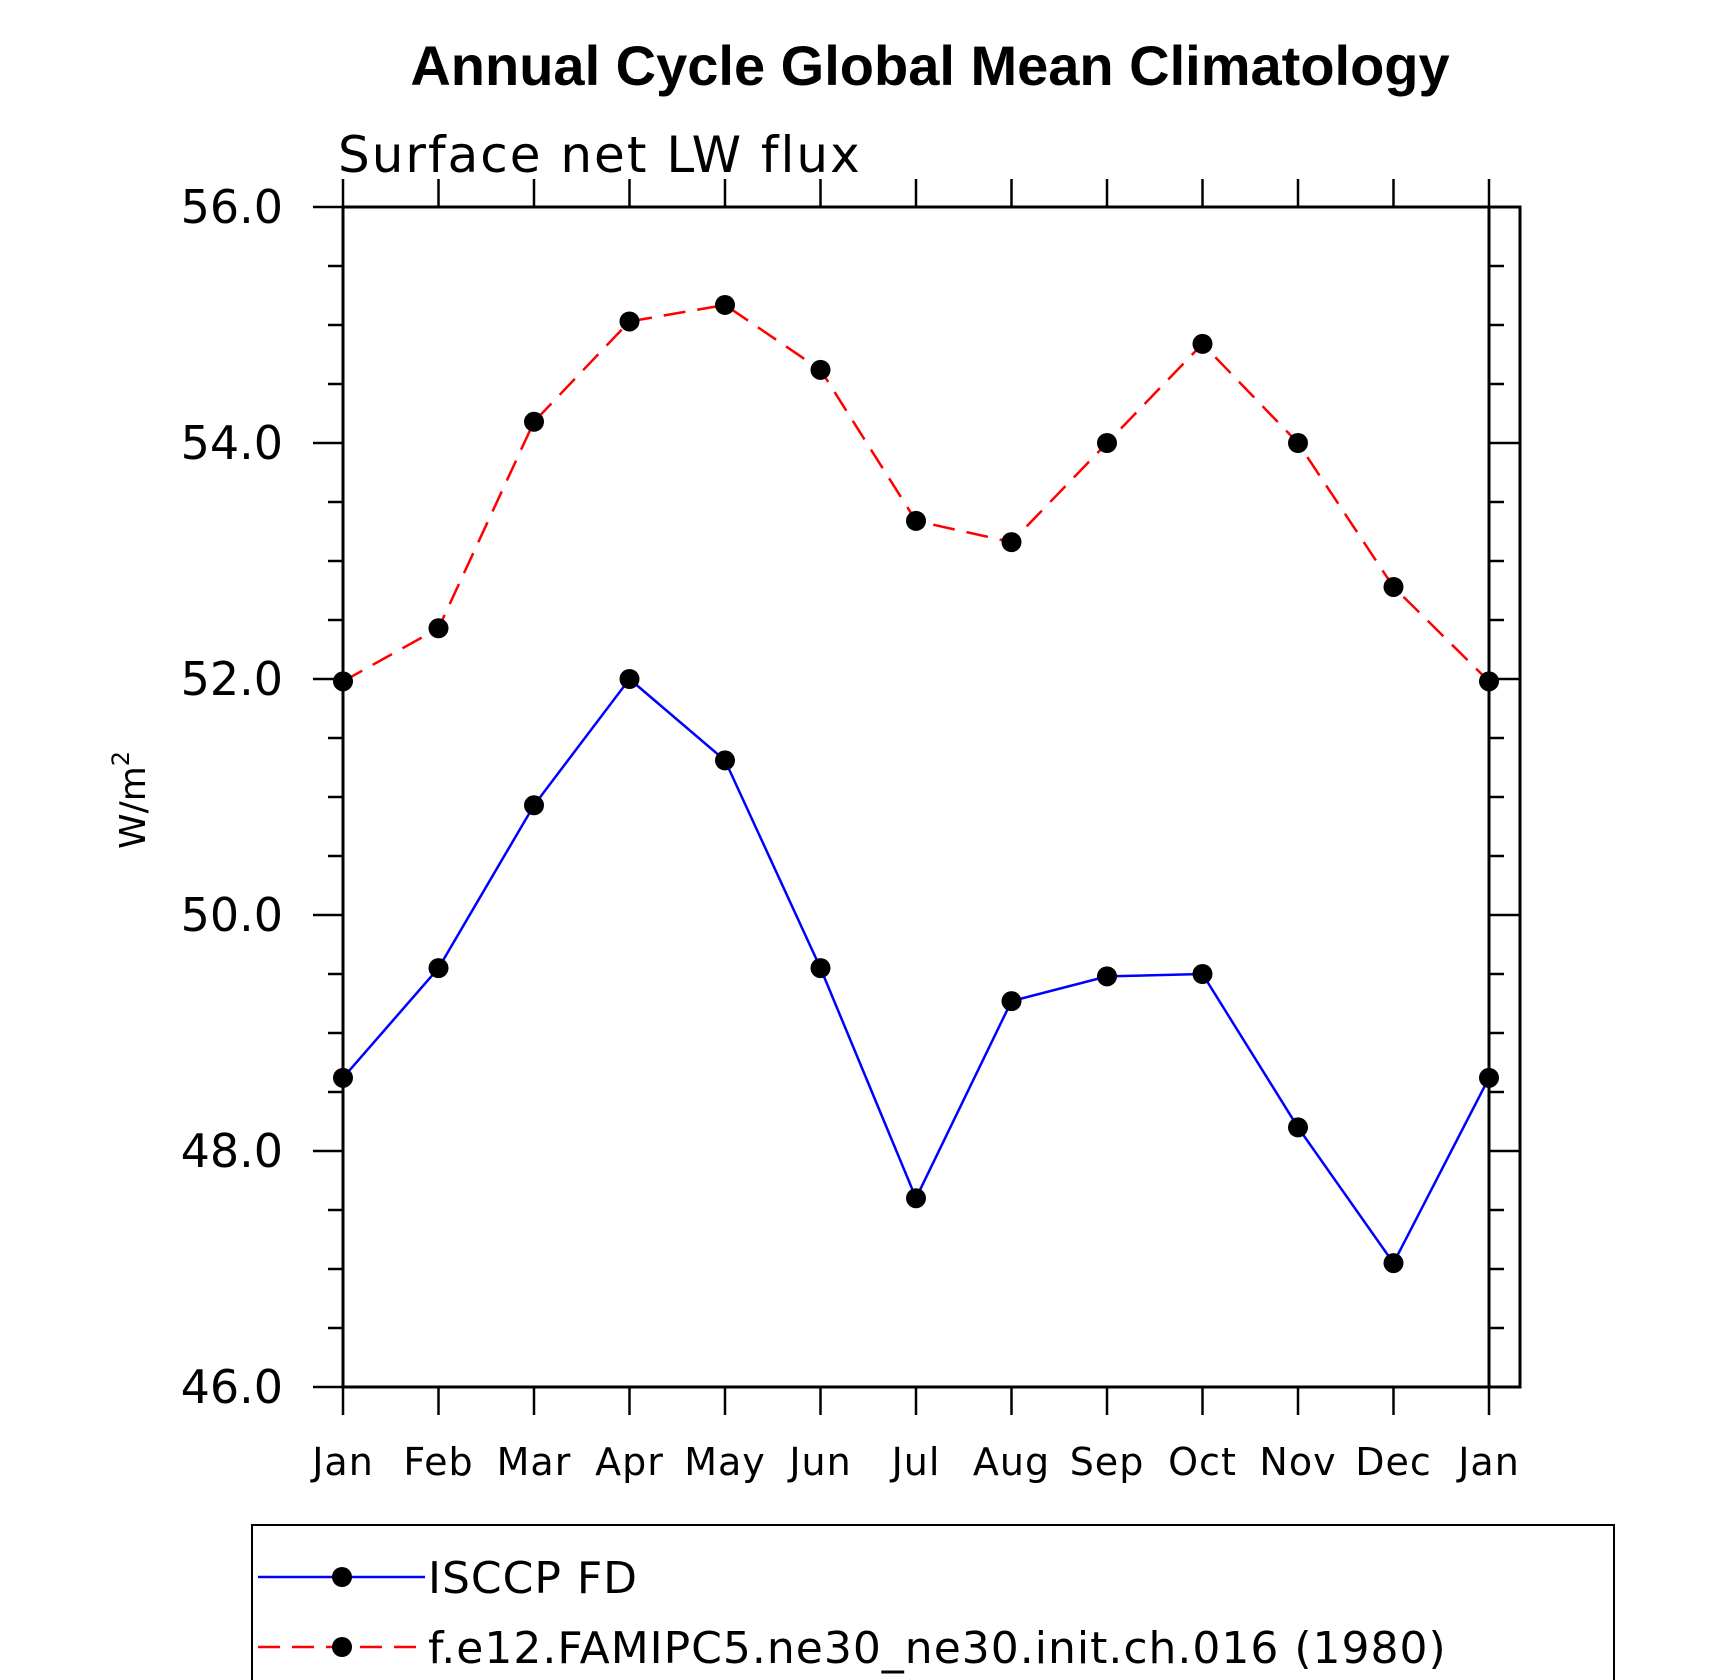 This screenshot has width=1710, height=1680. I want to click on chart-subtitle: Surface net LW flux, so click(600, 155).